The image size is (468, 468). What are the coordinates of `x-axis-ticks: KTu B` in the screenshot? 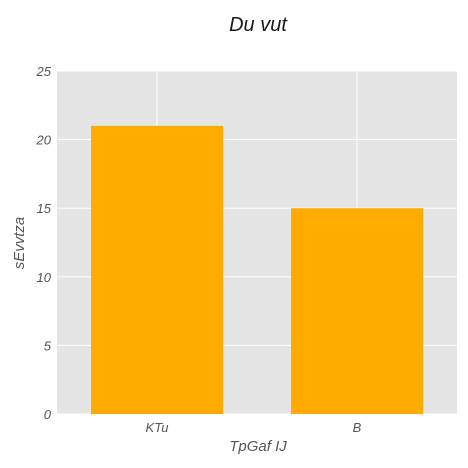 It's located at (254, 427).